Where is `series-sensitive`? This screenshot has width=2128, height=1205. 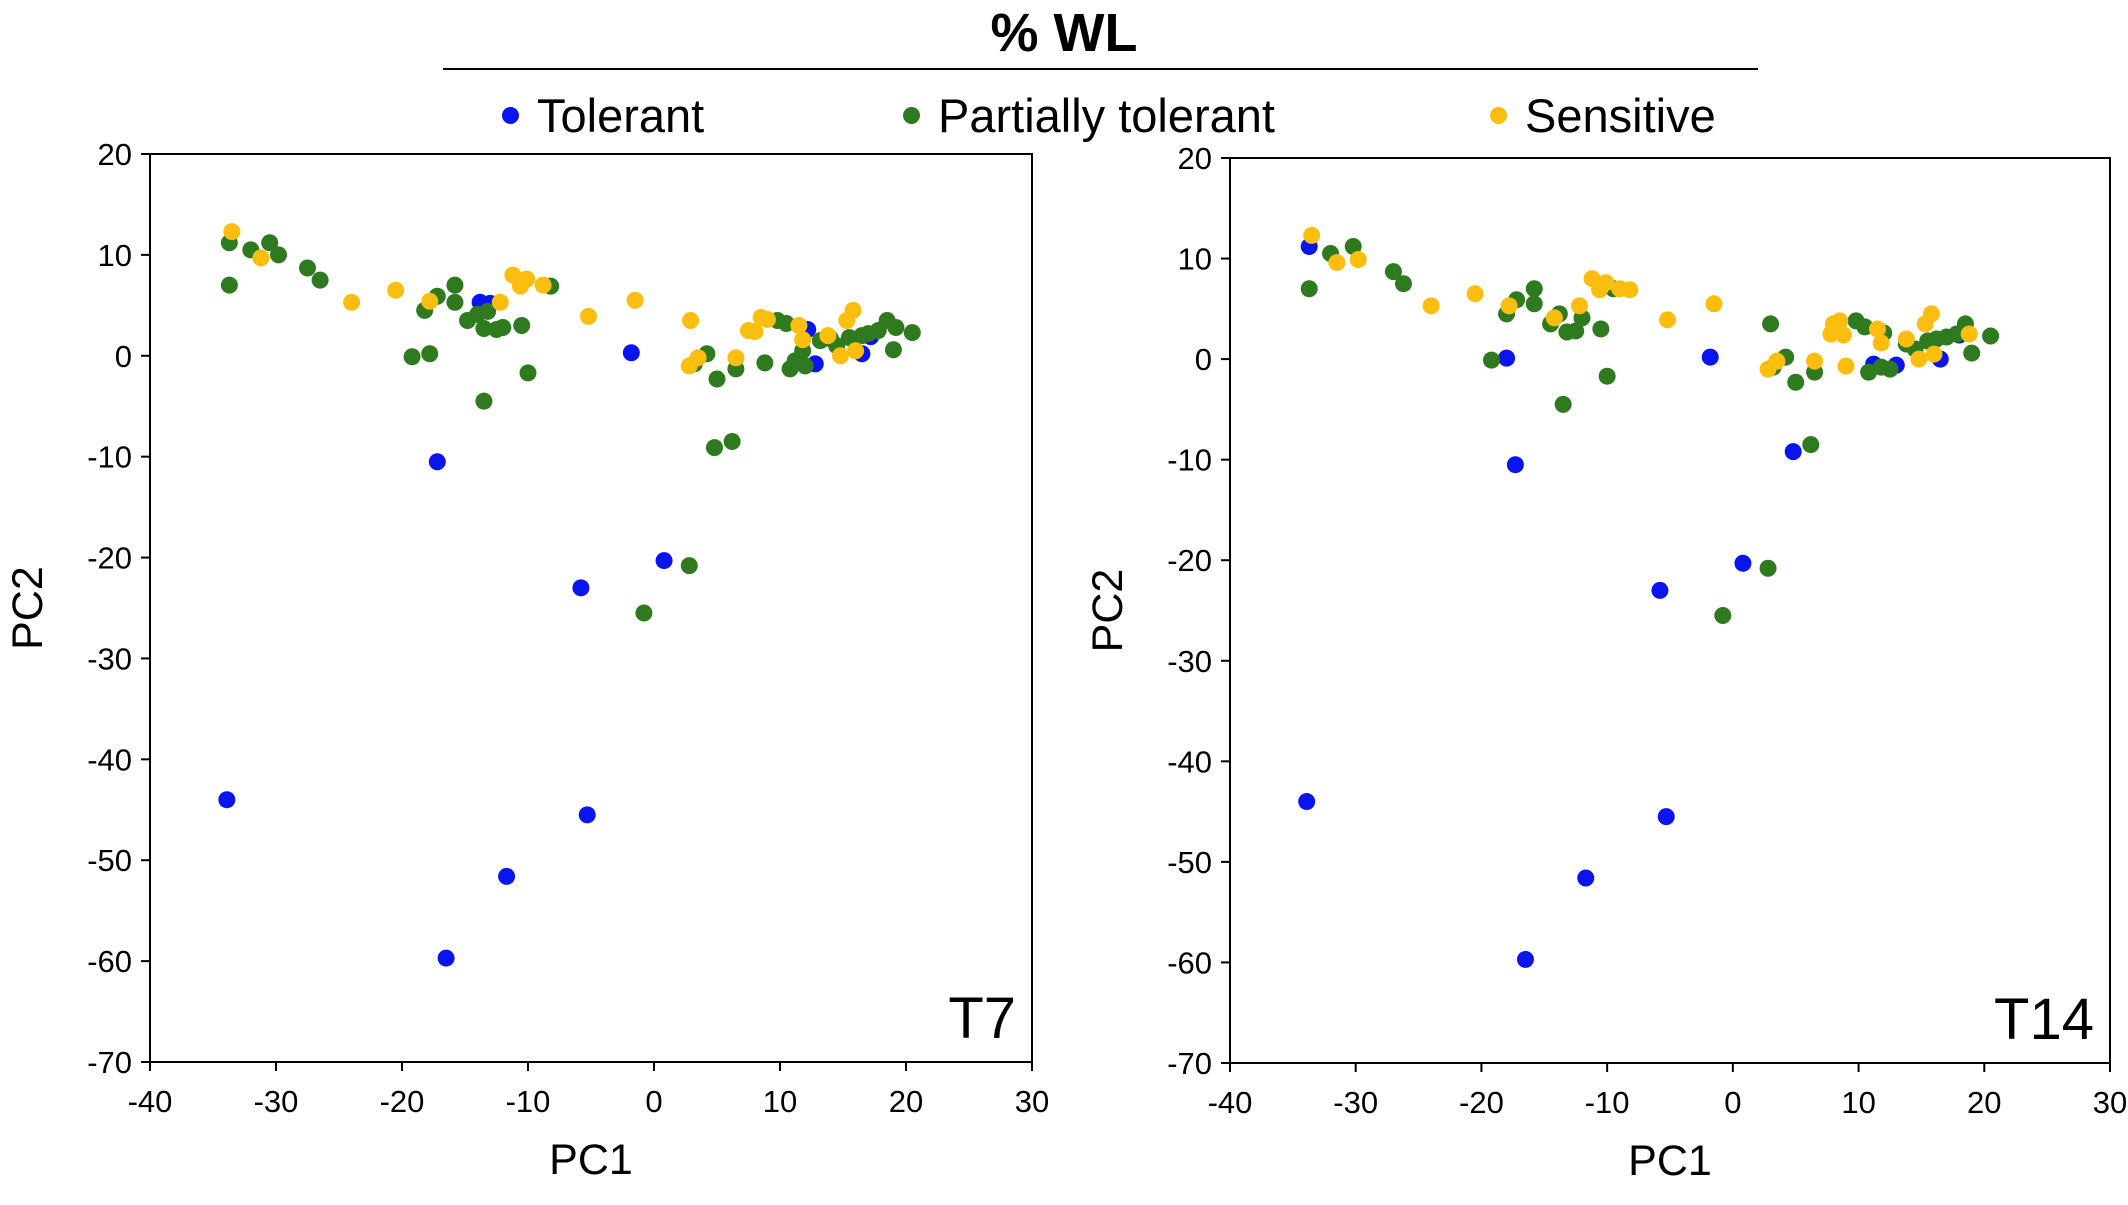
series-sensitive is located at coordinates (1640, 302).